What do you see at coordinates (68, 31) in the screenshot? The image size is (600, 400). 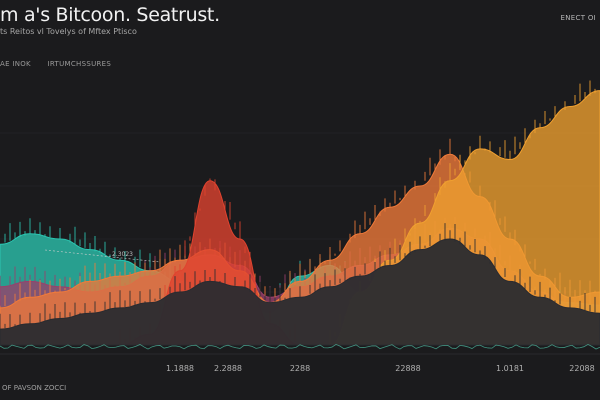 I see `chart-subtitle: ts Reitos vl Tovelys of Mftex Ptisco` at bounding box center [68, 31].